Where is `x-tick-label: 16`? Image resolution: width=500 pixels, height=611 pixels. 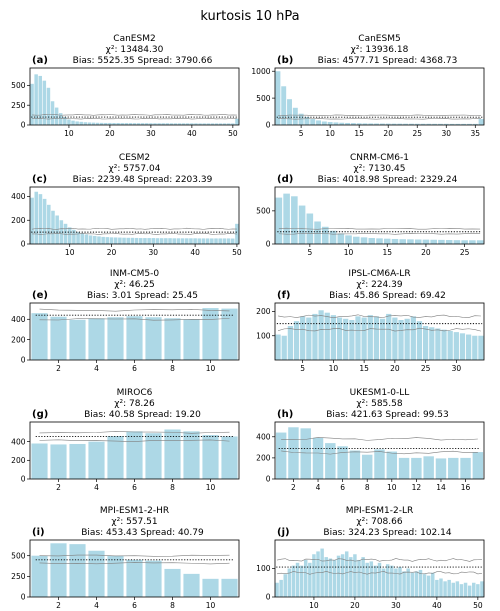 x-tick-label: 16 is located at coordinates (466, 487).